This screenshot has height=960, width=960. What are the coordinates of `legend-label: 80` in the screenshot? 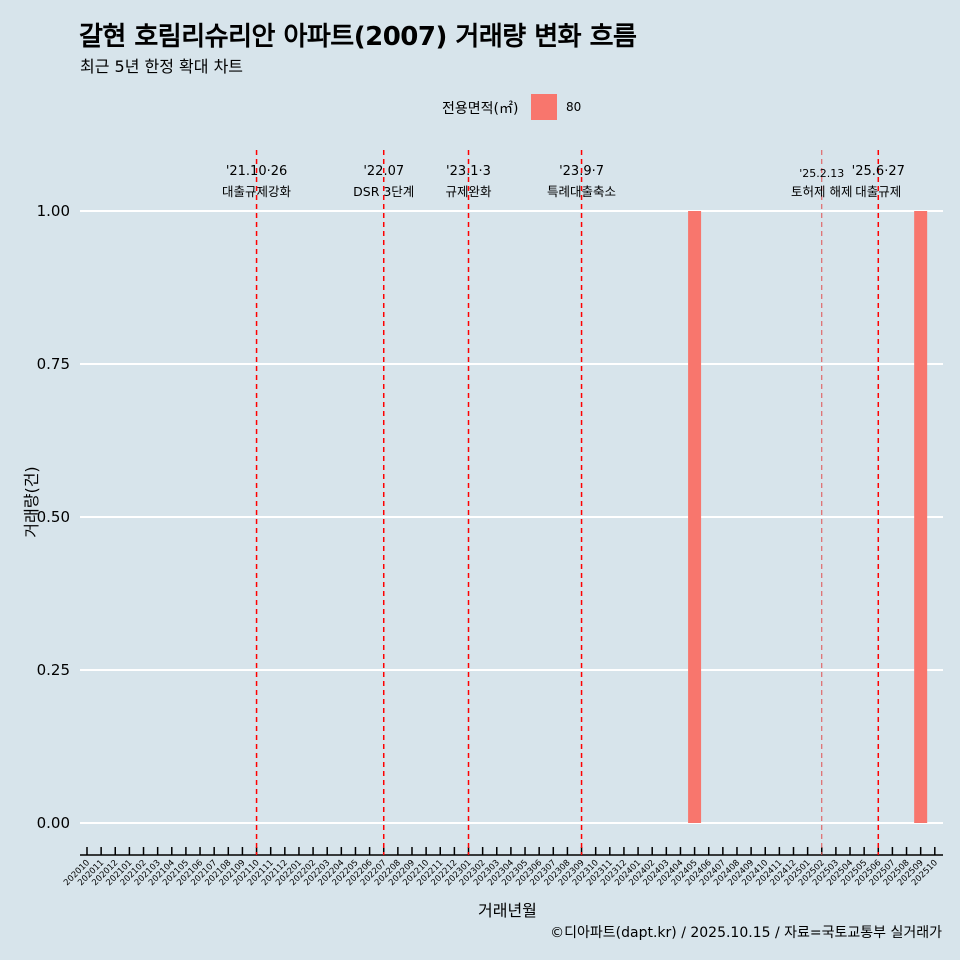 It's located at (574, 107).